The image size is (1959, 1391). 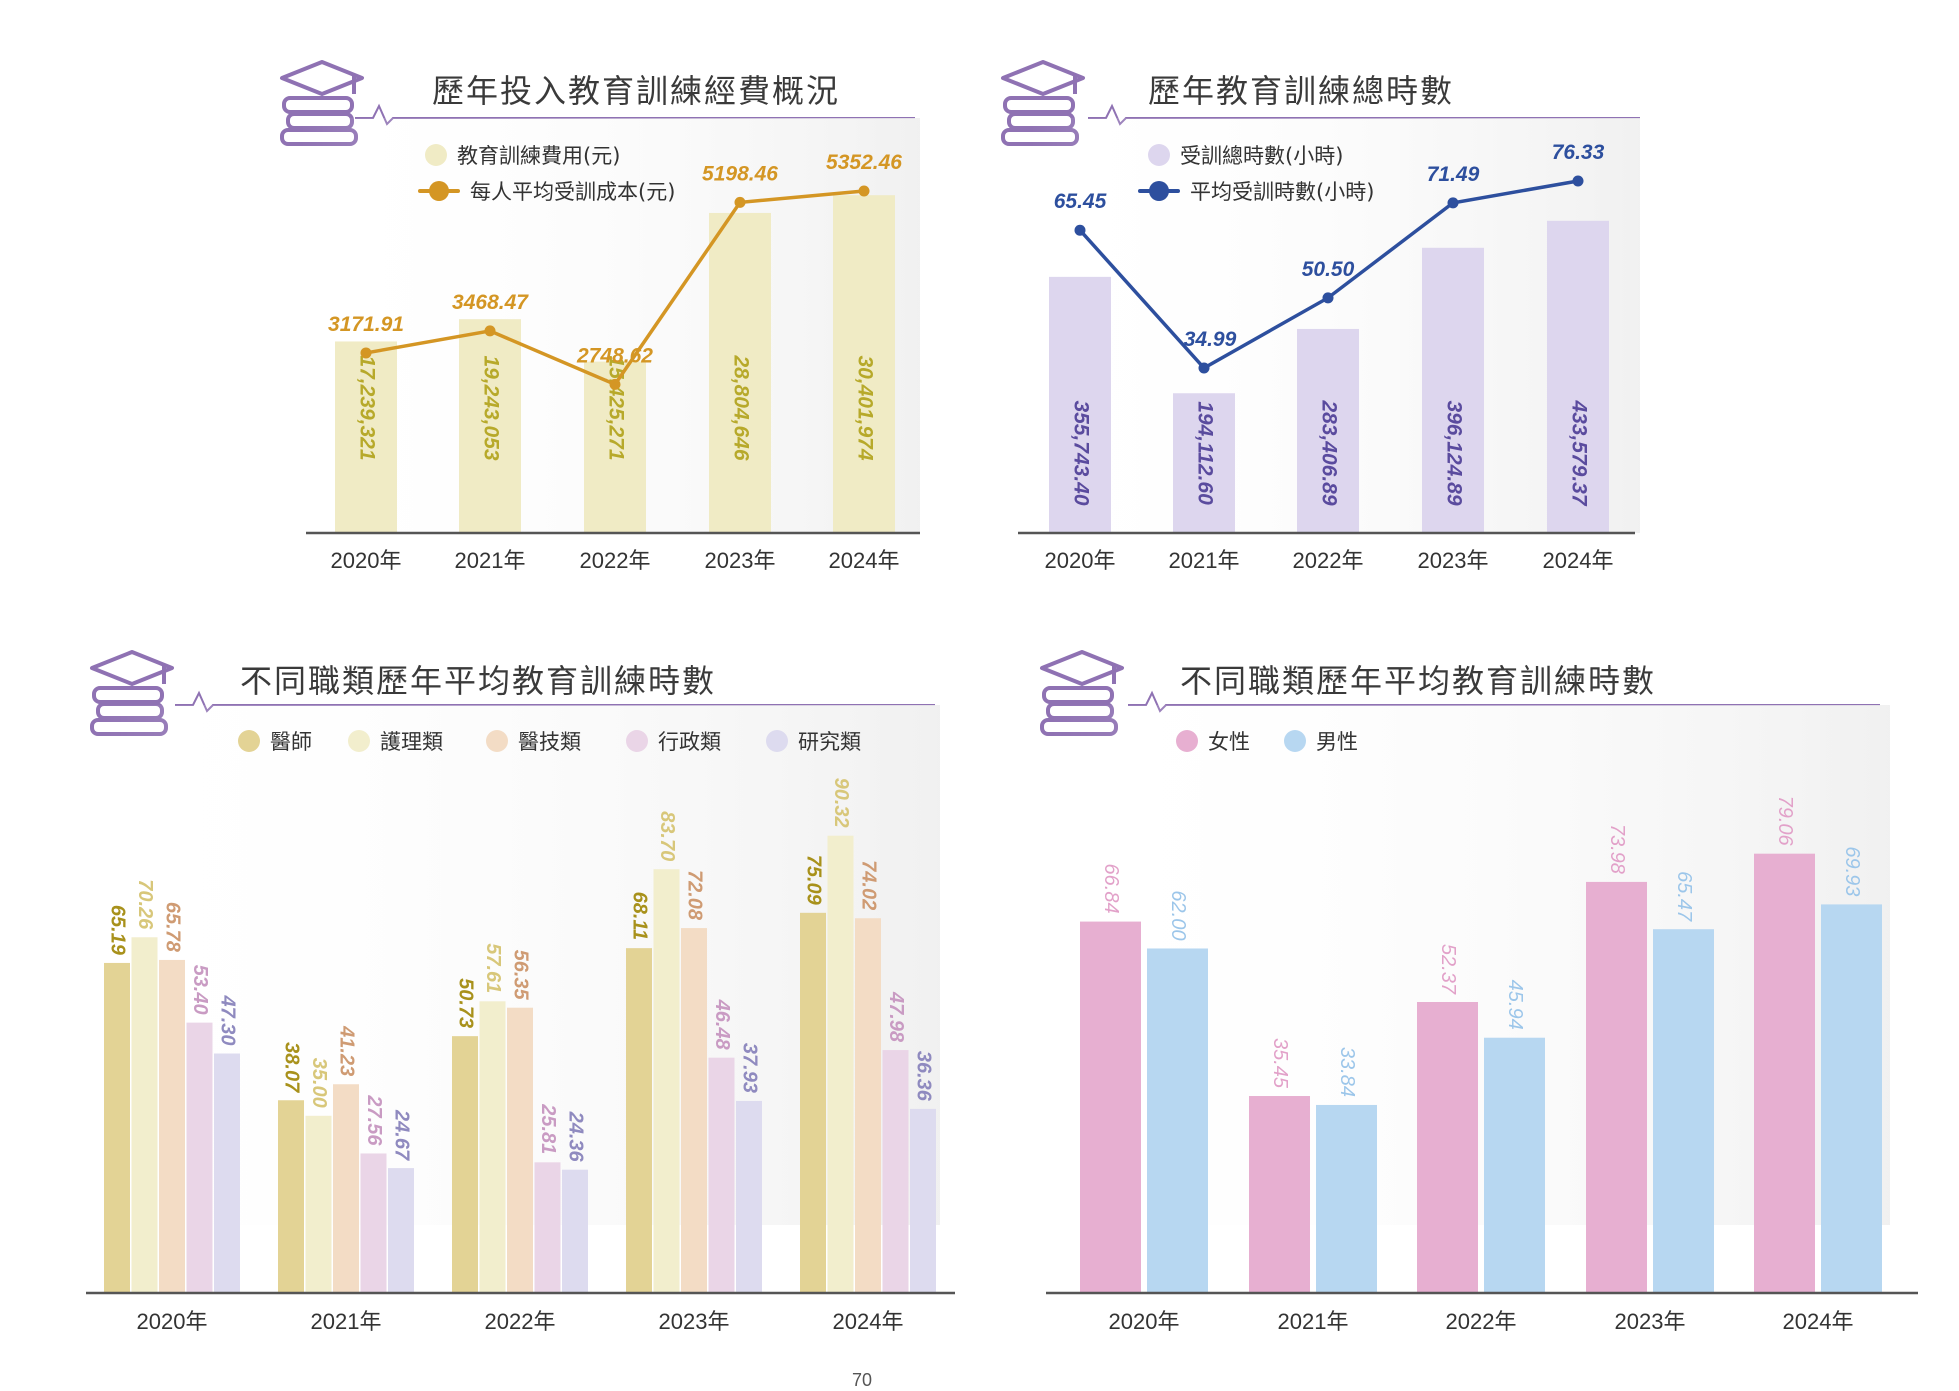 I want to click on legend-item-research: 研究類, so click(x=813, y=741).